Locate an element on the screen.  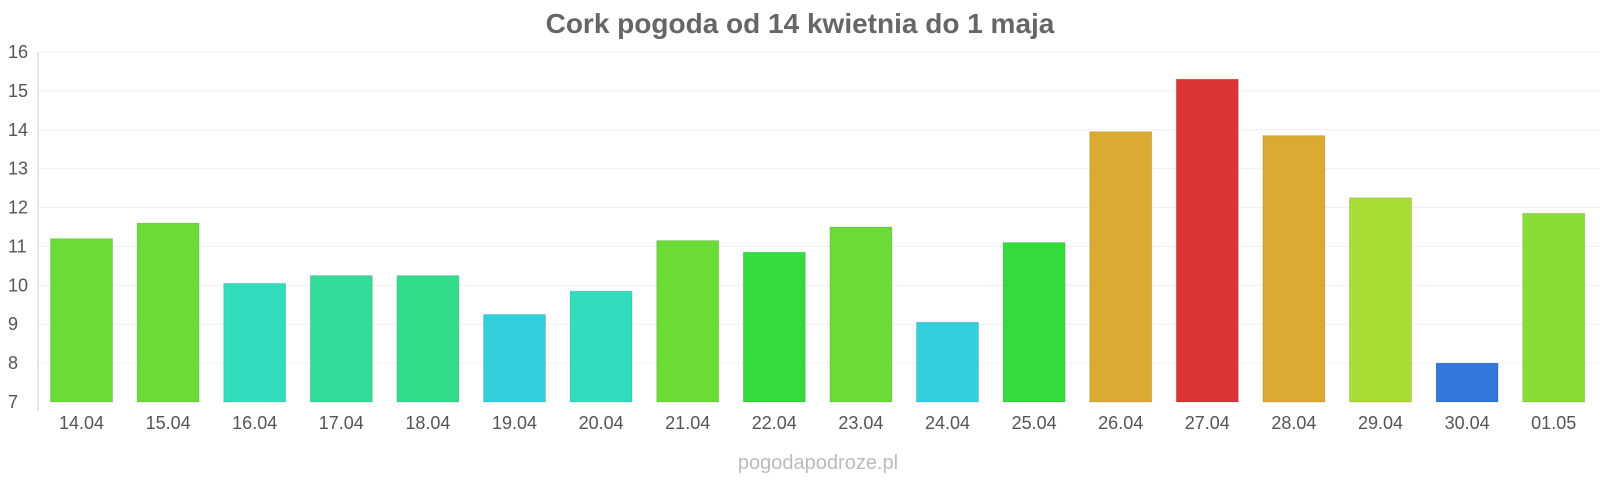
y-tick-label: 14 is located at coordinates (18, 130).